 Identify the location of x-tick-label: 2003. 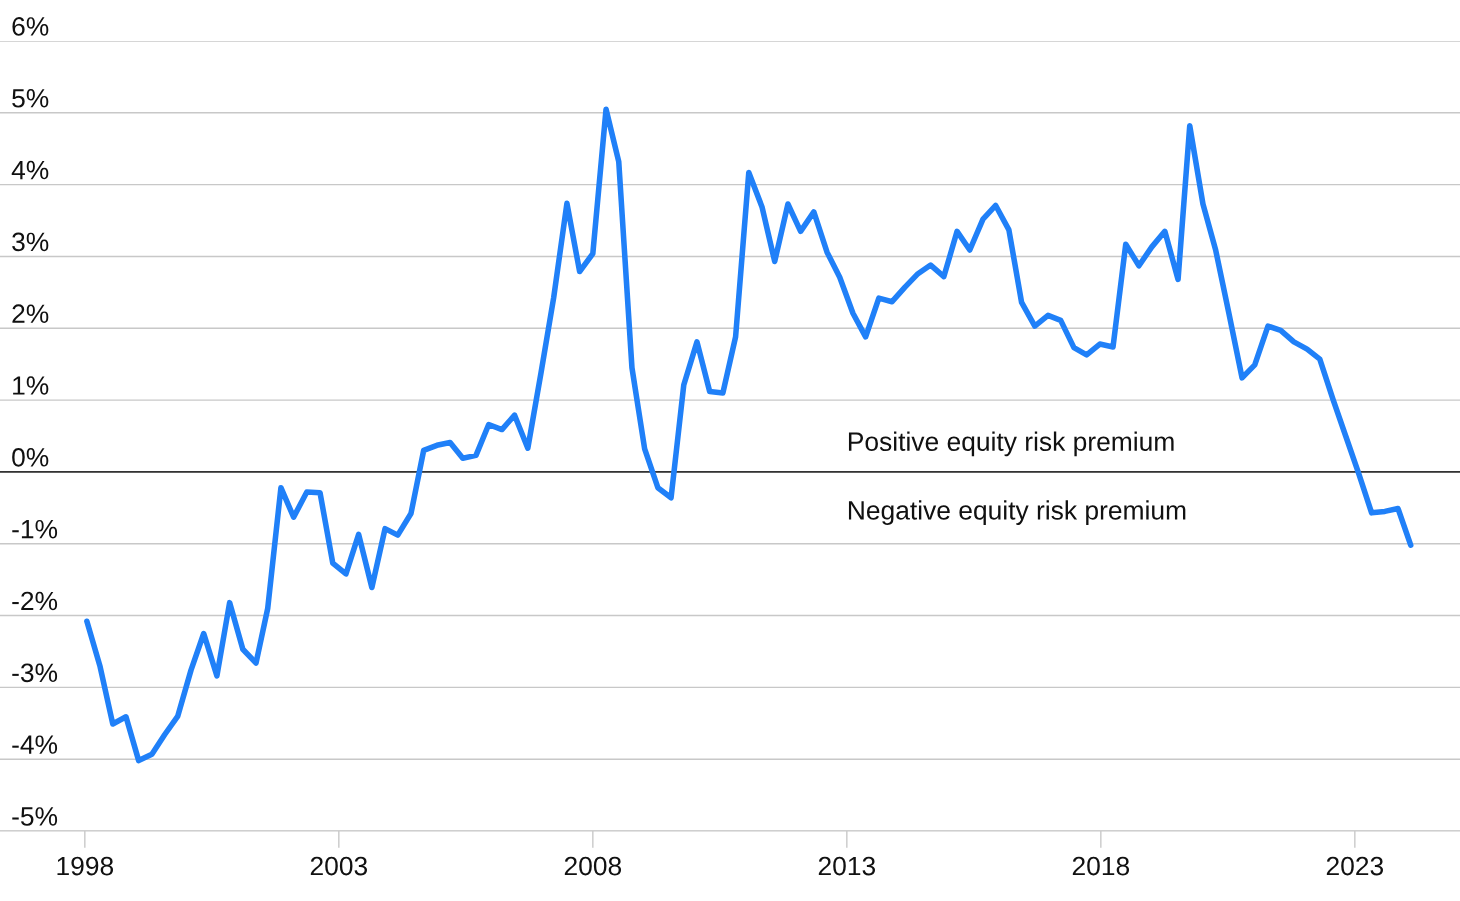
(339, 866).